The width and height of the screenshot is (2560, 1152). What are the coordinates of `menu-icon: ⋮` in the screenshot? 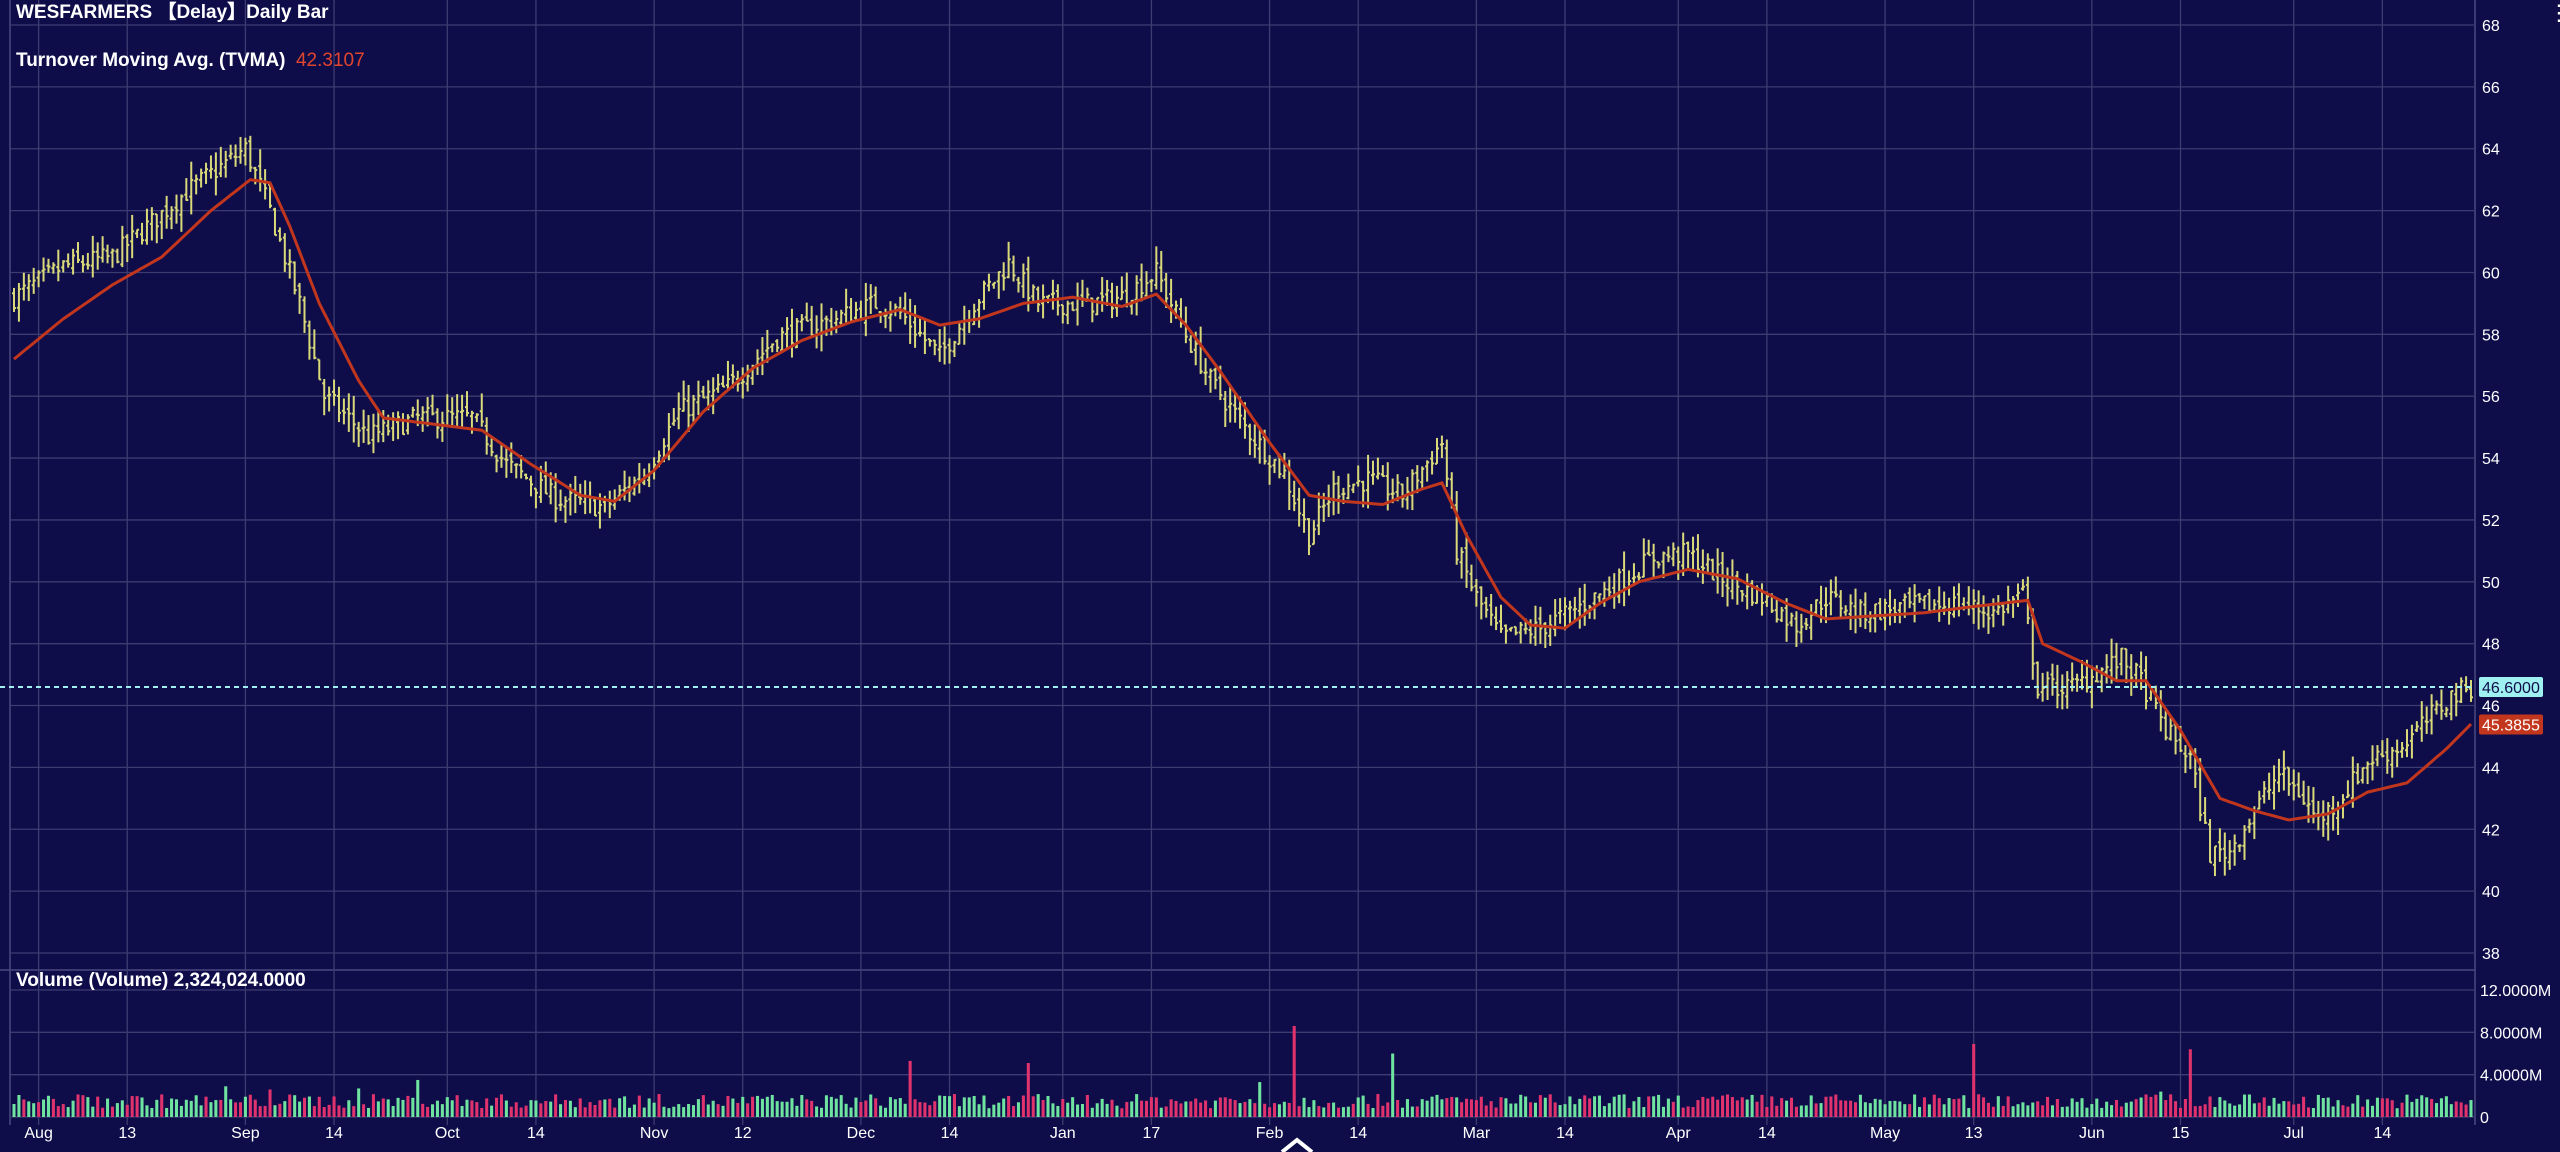 It's located at (2554, 12).